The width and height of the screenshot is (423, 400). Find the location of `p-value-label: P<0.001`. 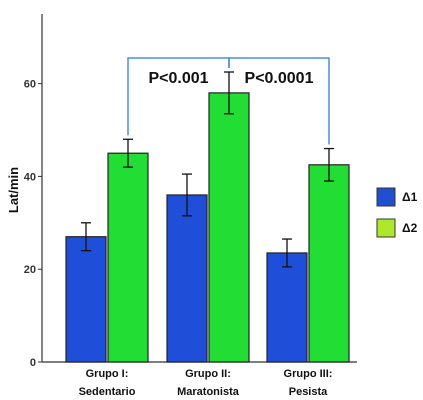

p-value-label: P<0.001 is located at coordinates (178, 78).